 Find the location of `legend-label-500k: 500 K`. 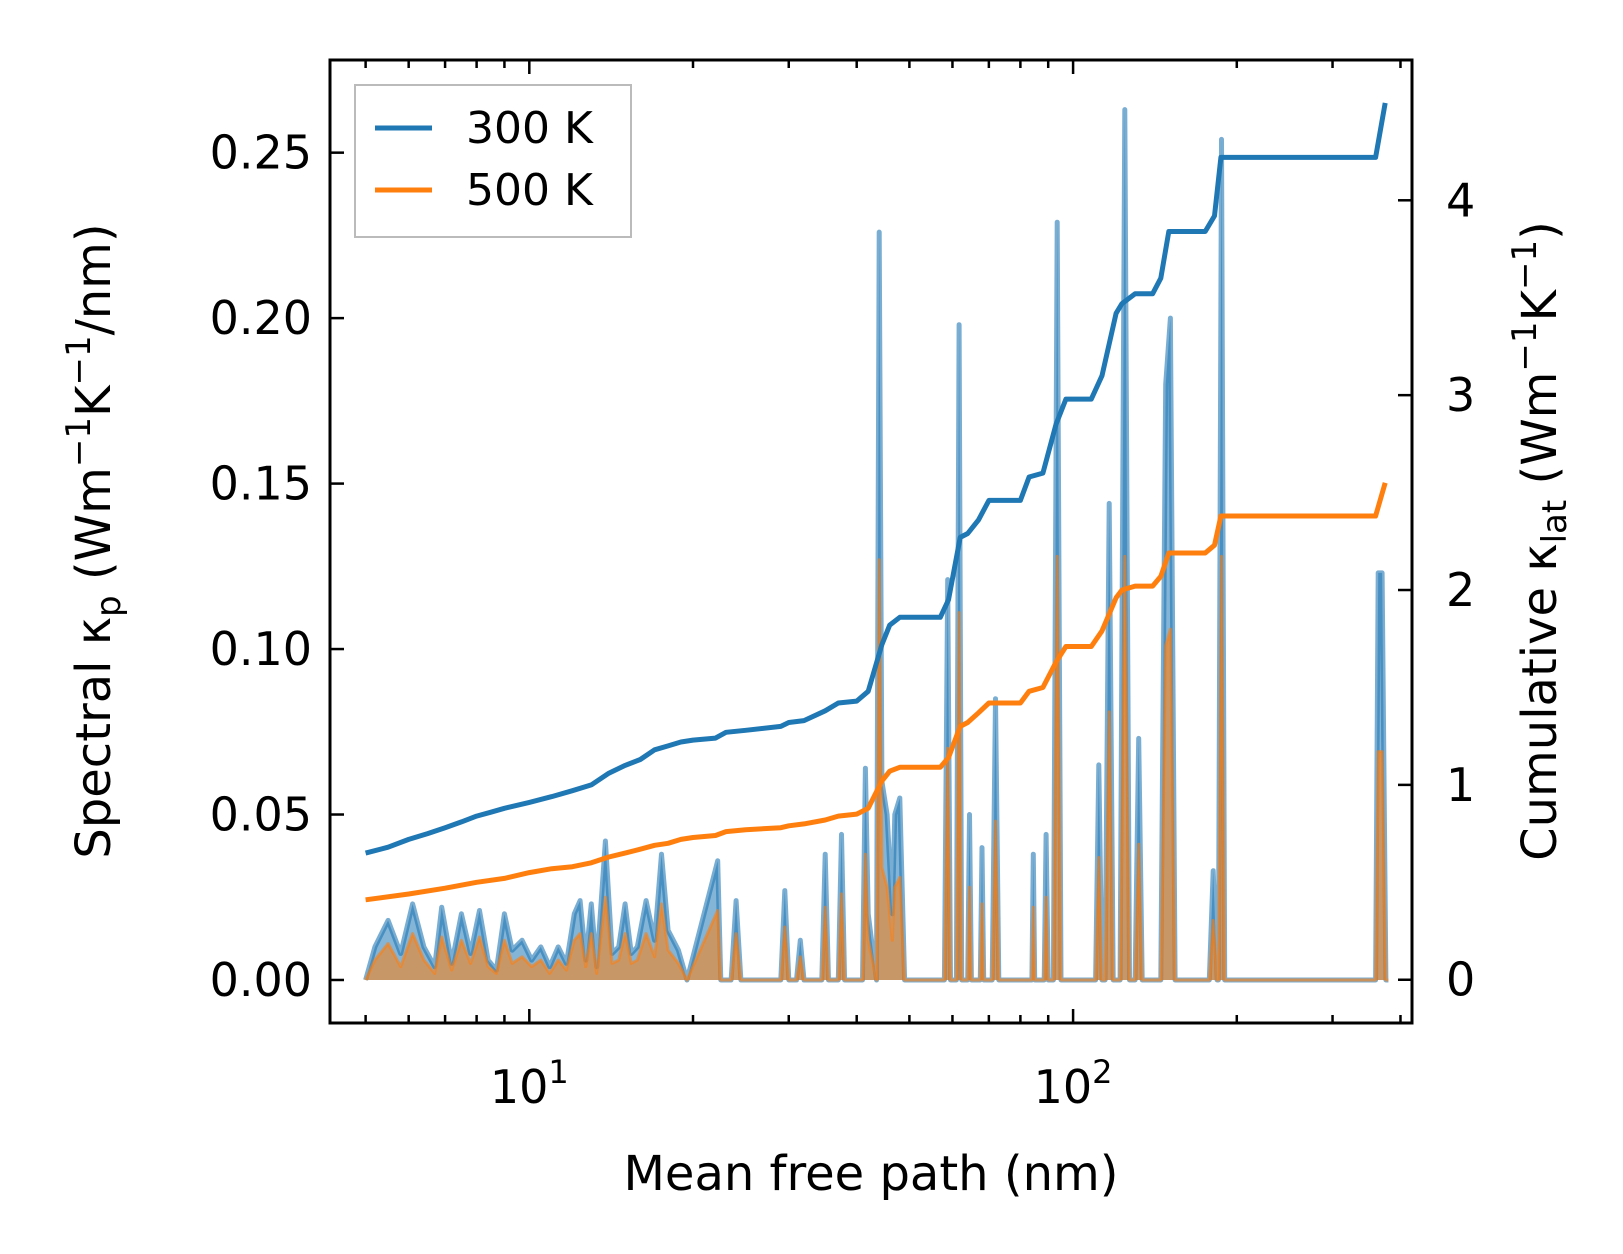

legend-label-500k: 500 K is located at coordinates (530, 190).